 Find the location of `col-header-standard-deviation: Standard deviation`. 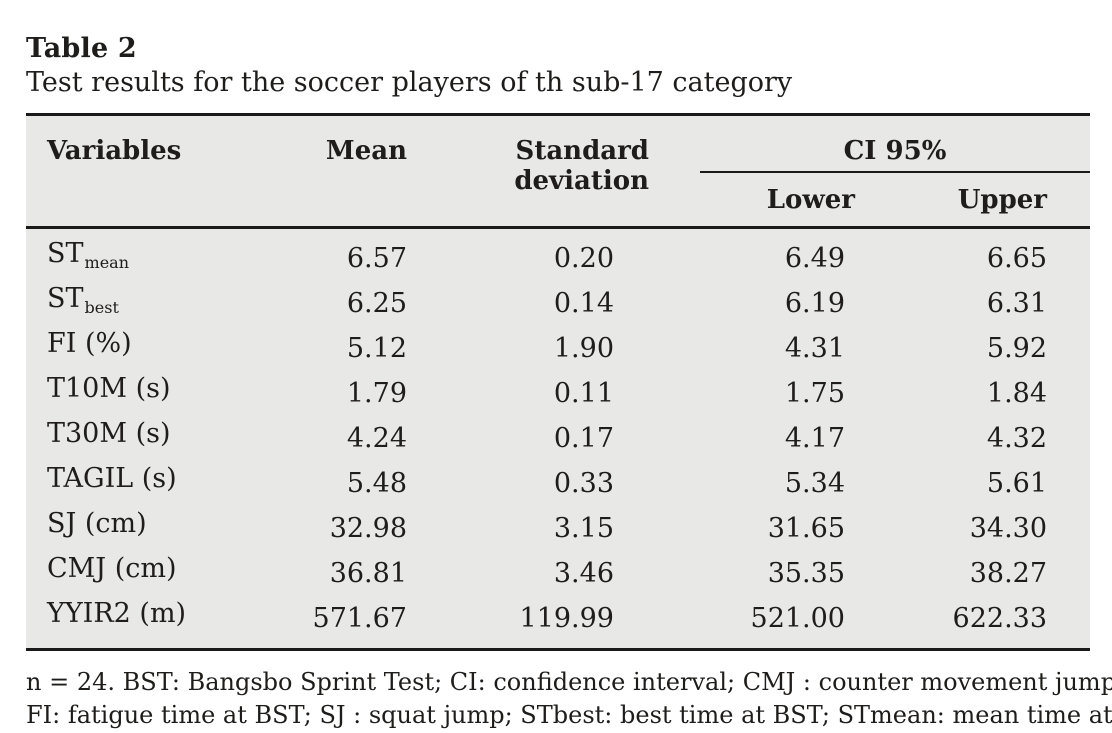

col-header-standard-deviation: Standard deviation is located at coordinates (546, 171).